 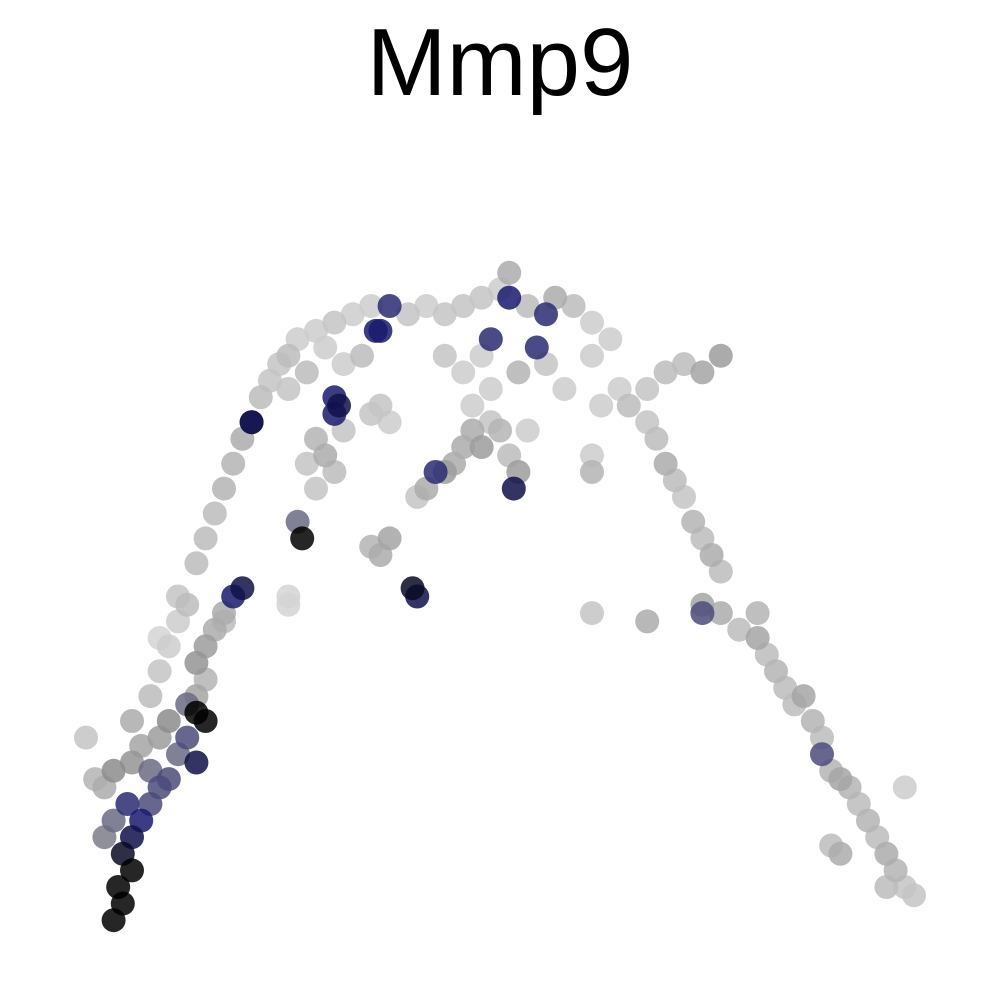 What do you see at coordinates (500, 62) in the screenshot?
I see `chart-title: Mmp9` at bounding box center [500, 62].